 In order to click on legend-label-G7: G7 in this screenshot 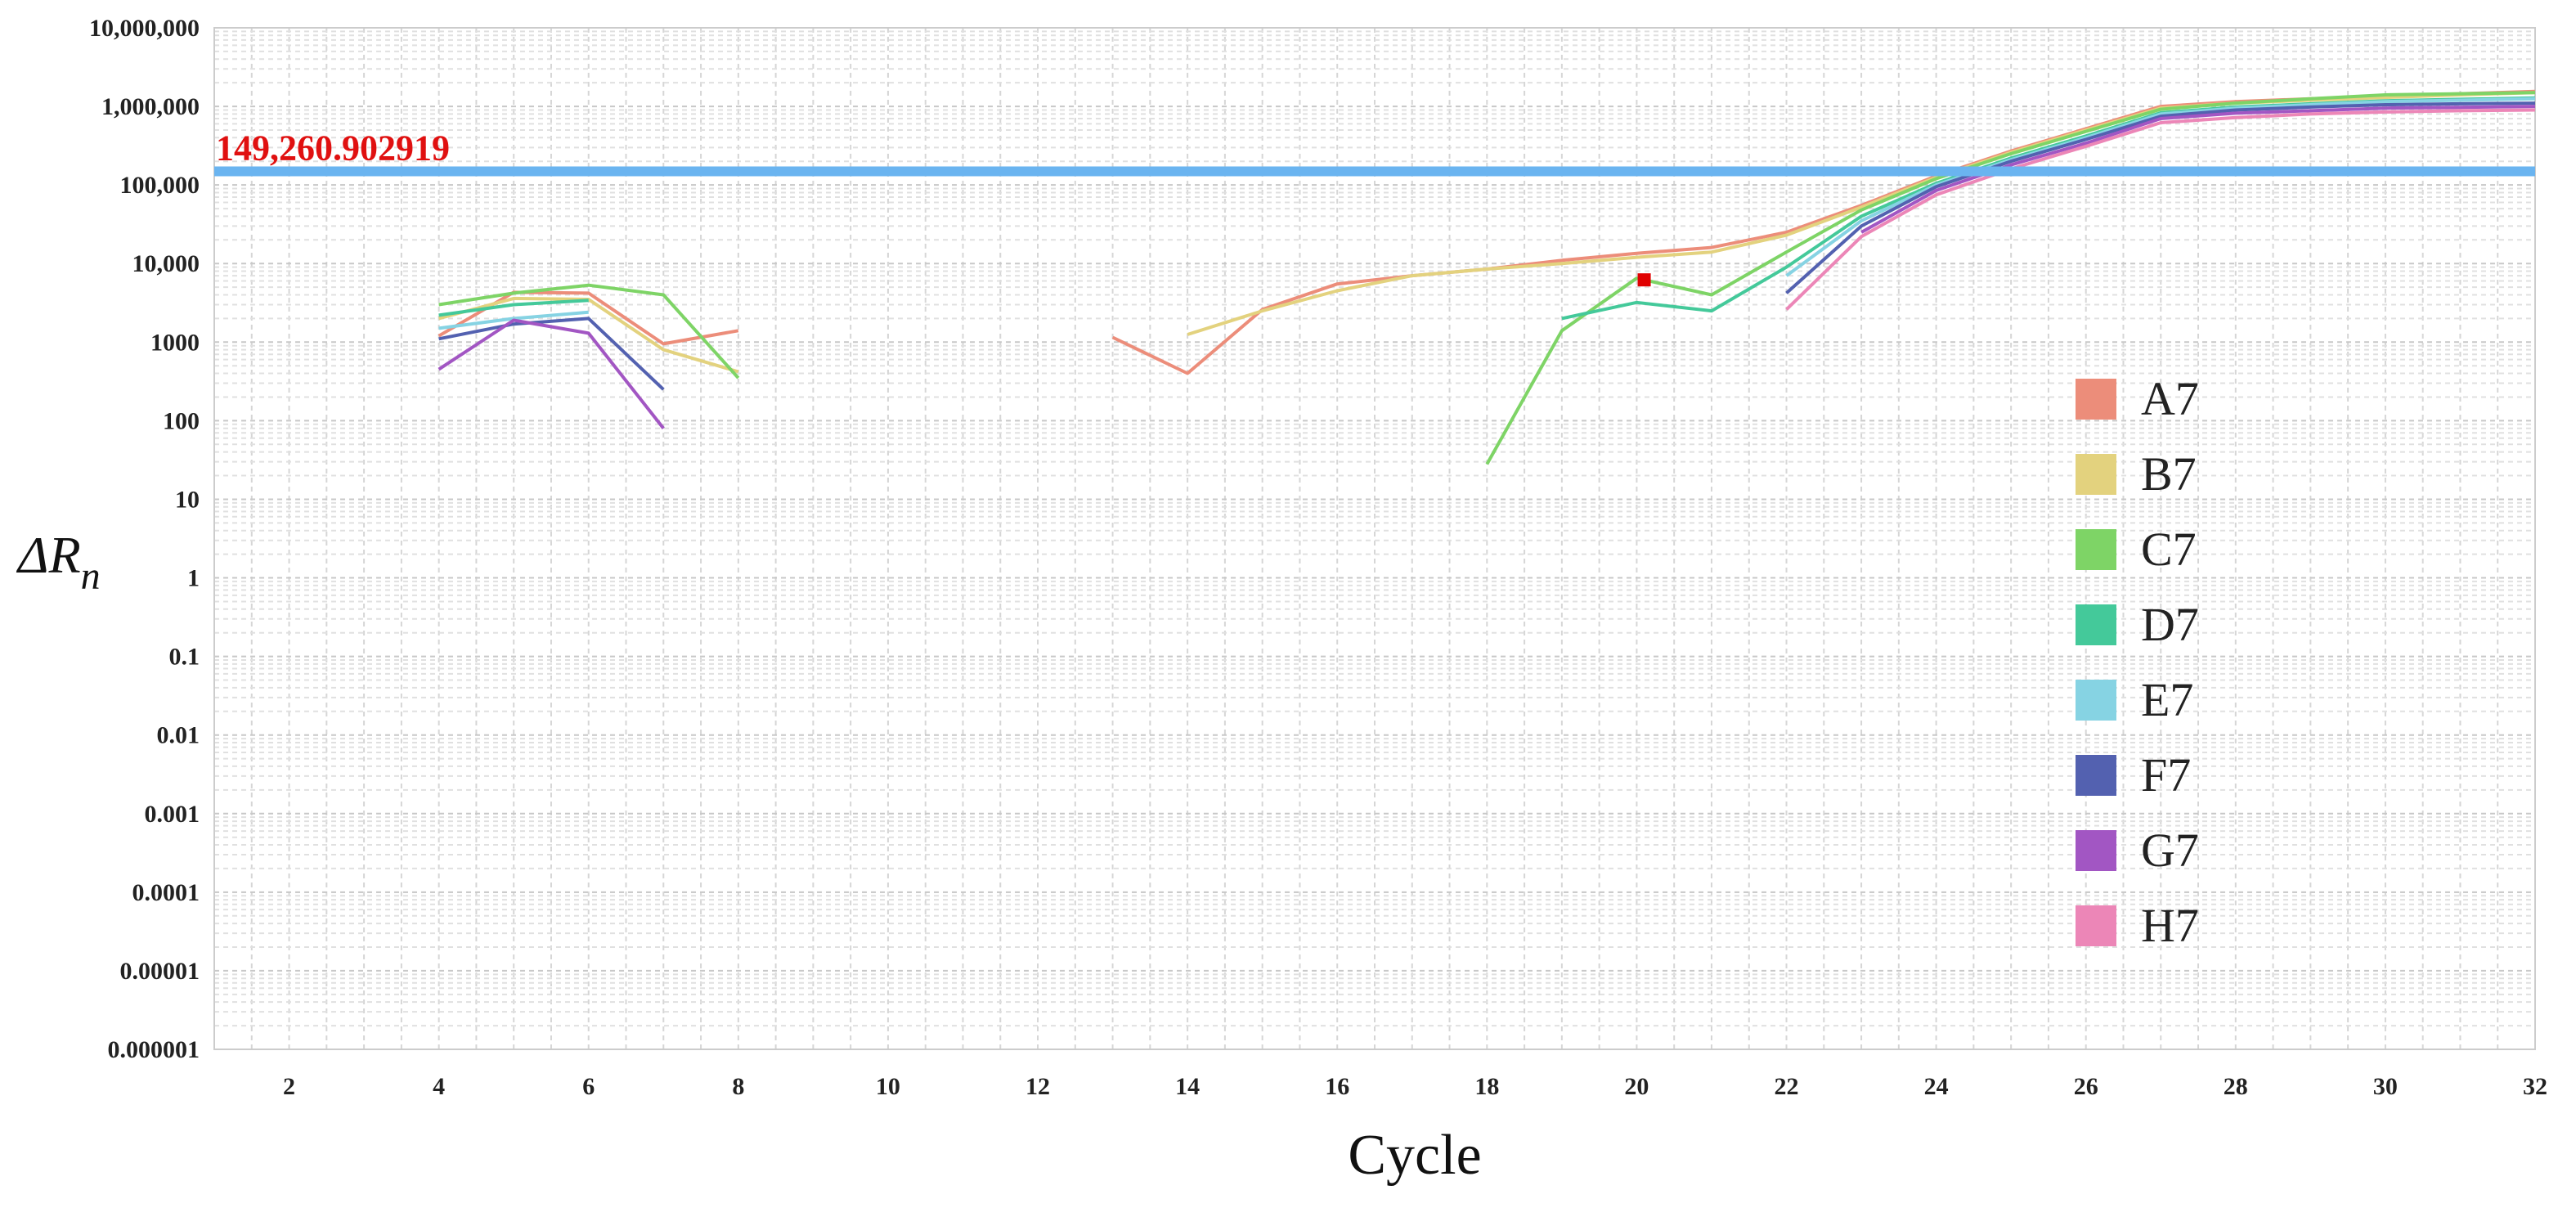, I will do `click(2170, 851)`.